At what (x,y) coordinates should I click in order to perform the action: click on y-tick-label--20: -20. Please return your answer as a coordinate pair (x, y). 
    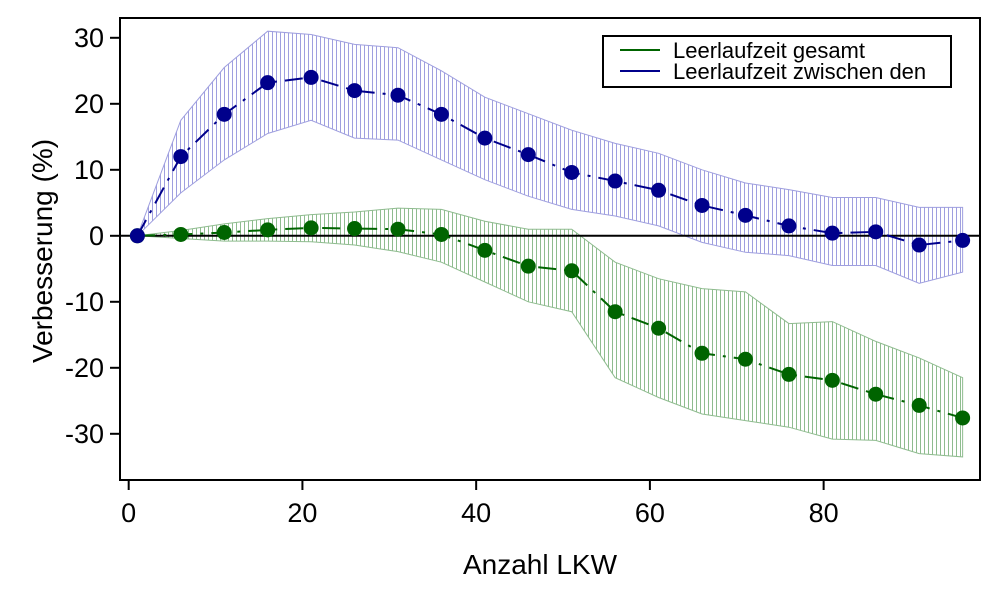
    Looking at the image, I should click on (84, 368).